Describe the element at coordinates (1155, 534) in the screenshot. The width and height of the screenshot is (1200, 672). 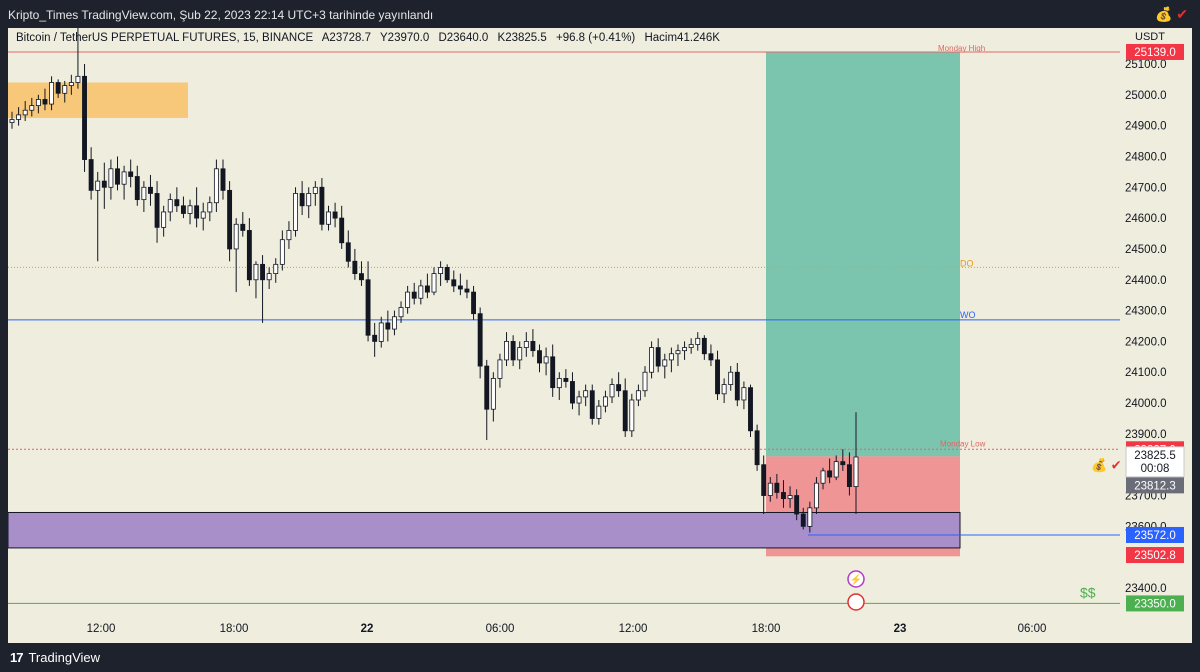
I see `lower-level-badge: 23572.0` at that location.